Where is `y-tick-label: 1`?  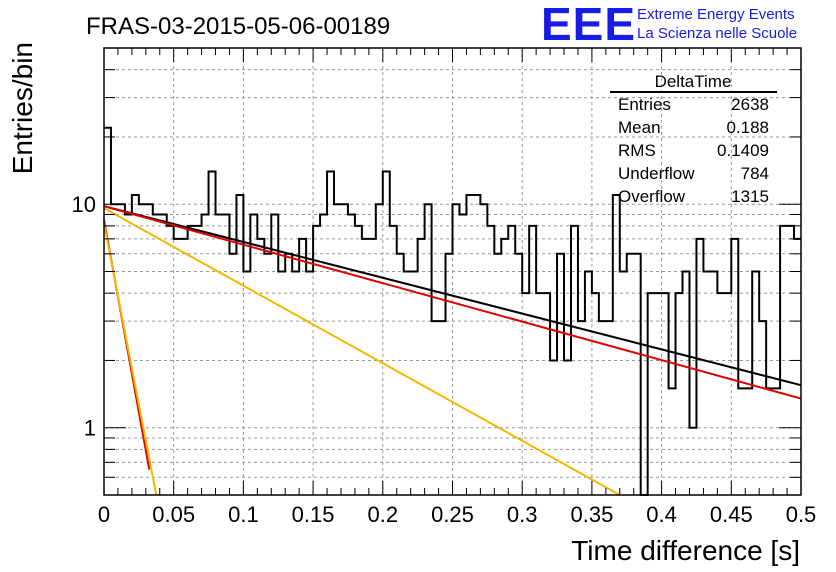
y-tick-label: 1 is located at coordinates (90, 428).